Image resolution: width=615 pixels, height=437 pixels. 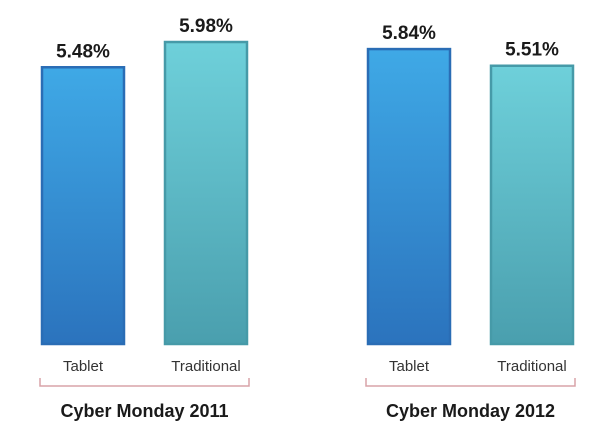 I want to click on bar-tablet-cyber-monday-2011, so click(x=83, y=206).